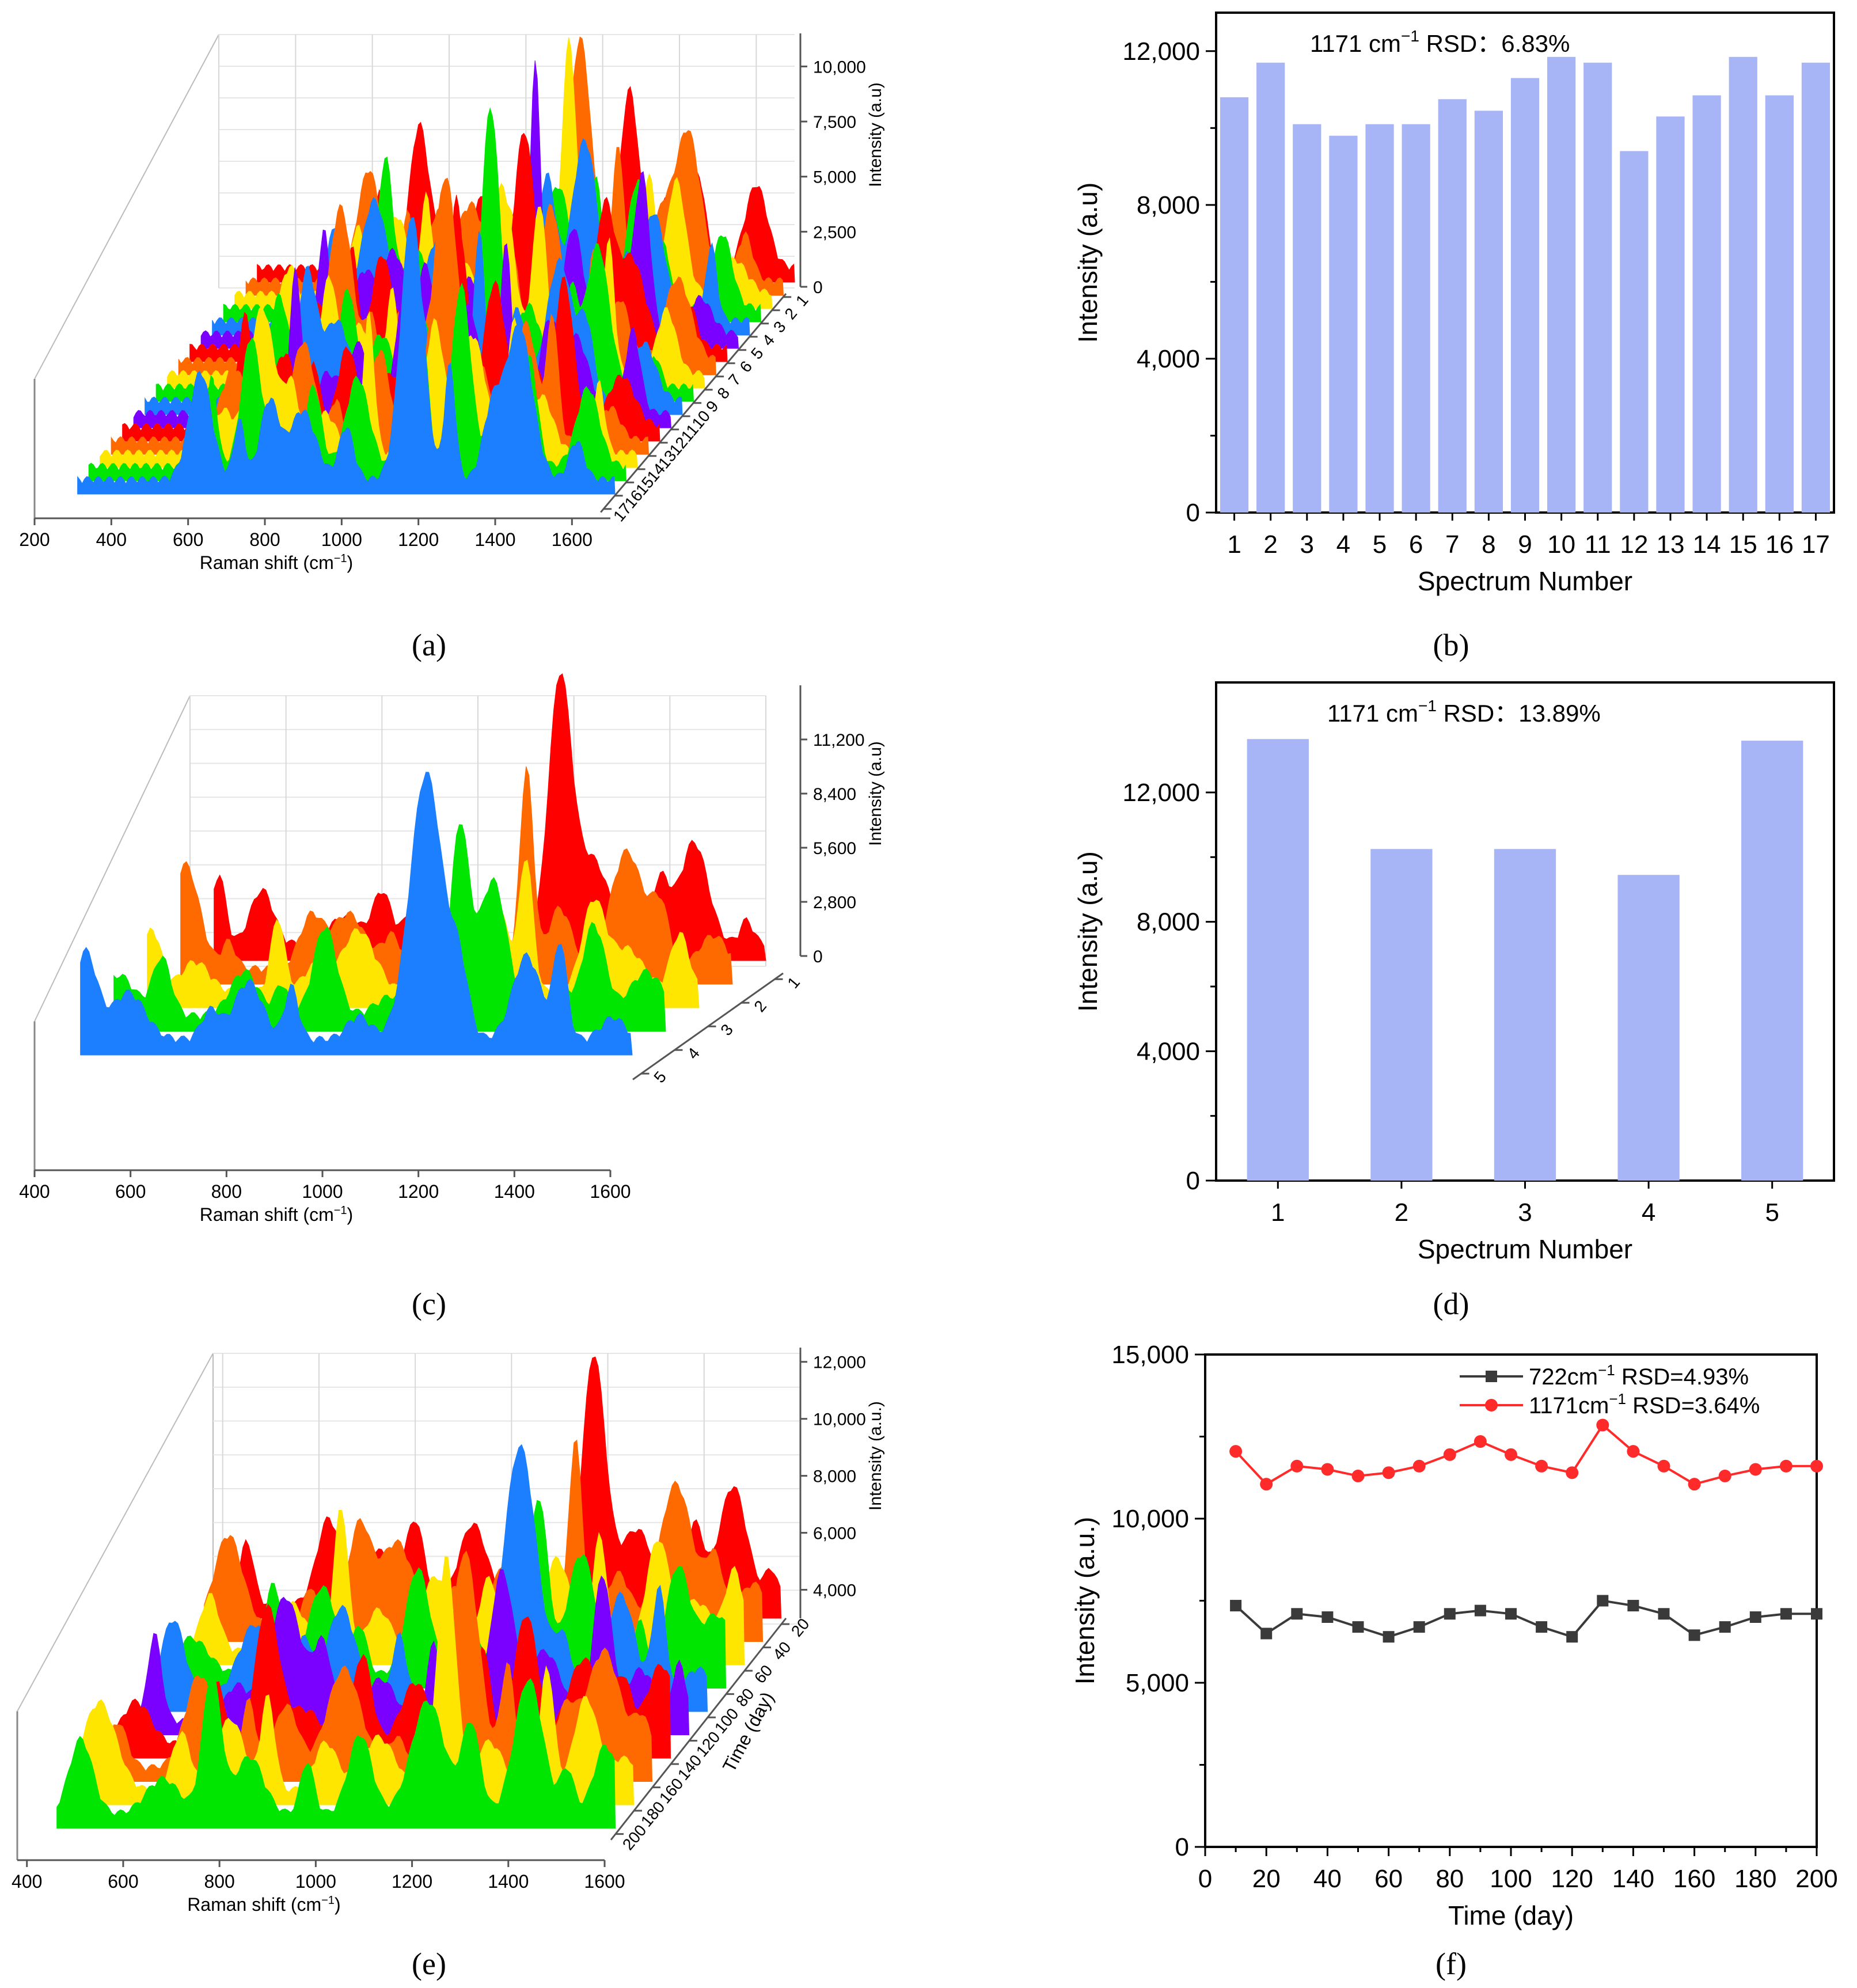 The width and height of the screenshot is (1857, 1988). I want to click on depth-tick-label: 1, so click(793, 982).